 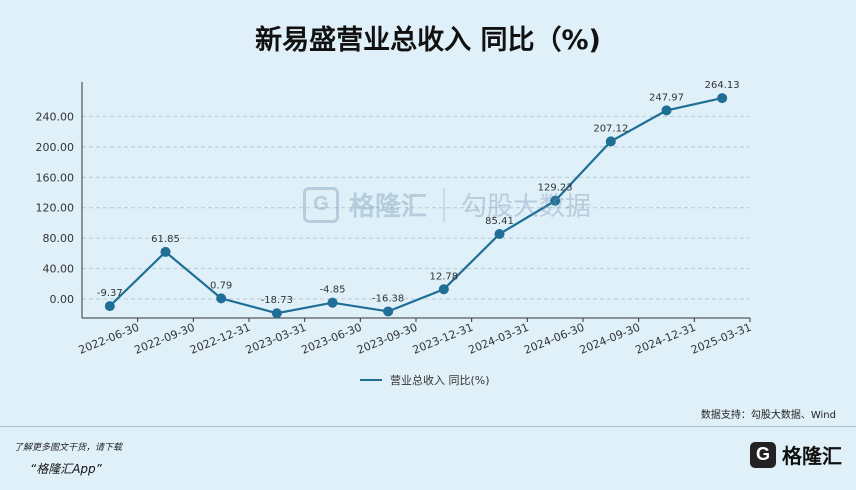 I want to click on chart-legend: 营业总收入 同比(%), so click(x=425, y=380).